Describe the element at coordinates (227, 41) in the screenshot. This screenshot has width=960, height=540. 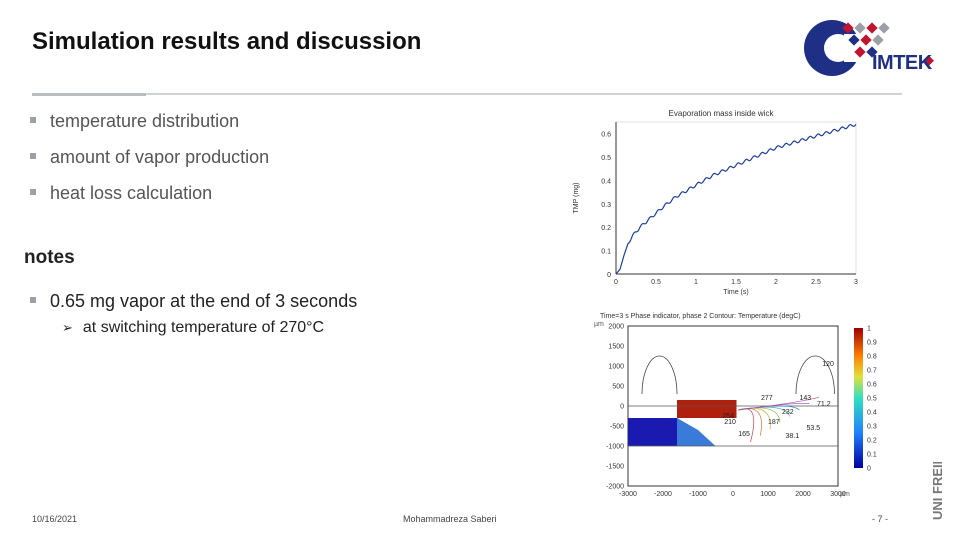
I see `slide-title: Simulation results and discussion` at that location.